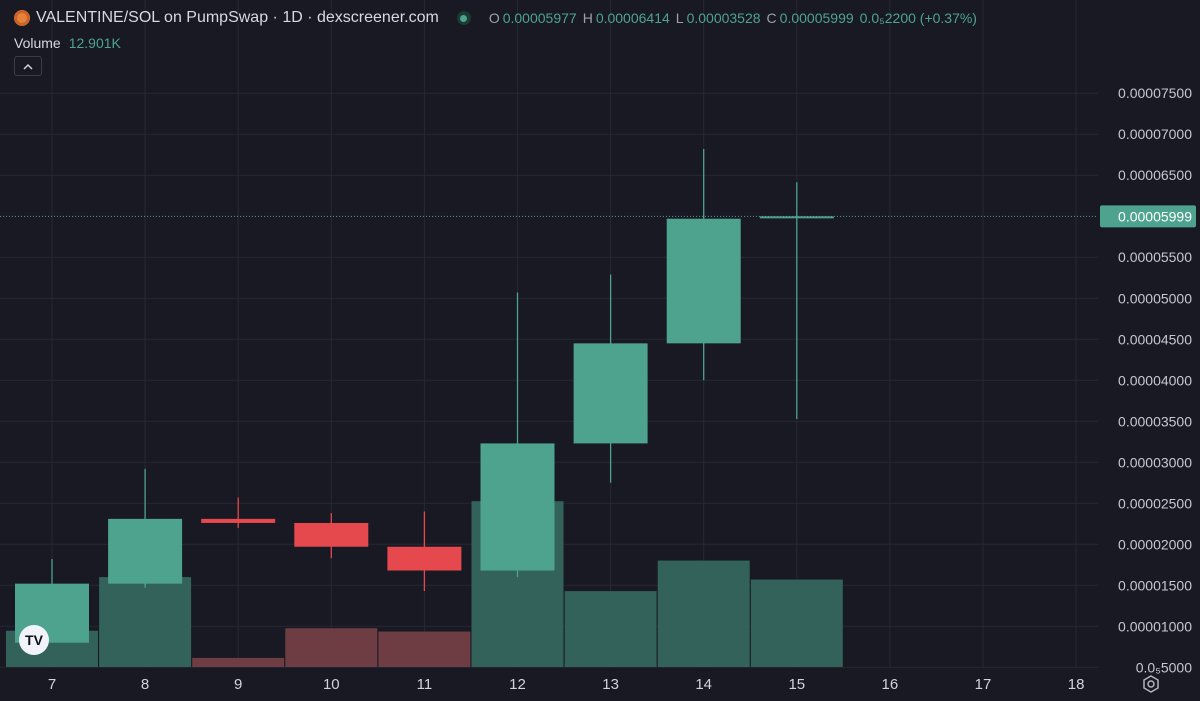 The height and width of the screenshot is (701, 1200). What do you see at coordinates (494, 18) in the screenshot?
I see `open-label: O` at bounding box center [494, 18].